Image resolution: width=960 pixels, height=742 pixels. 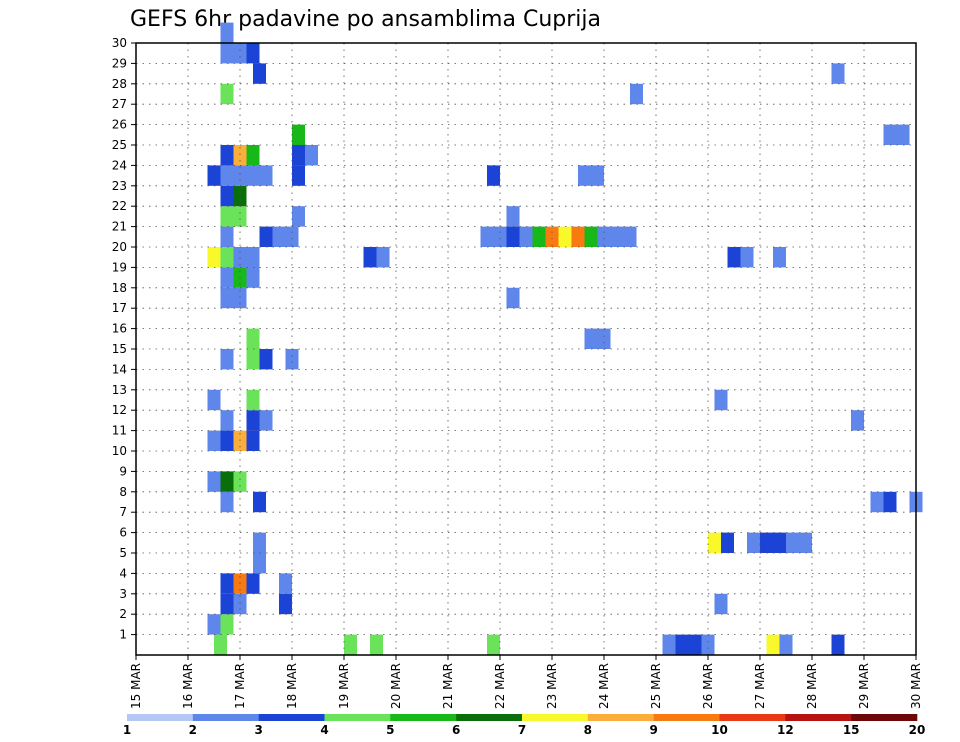 I want to click on x-tick-label: 17 MAR, so click(x=240, y=686).